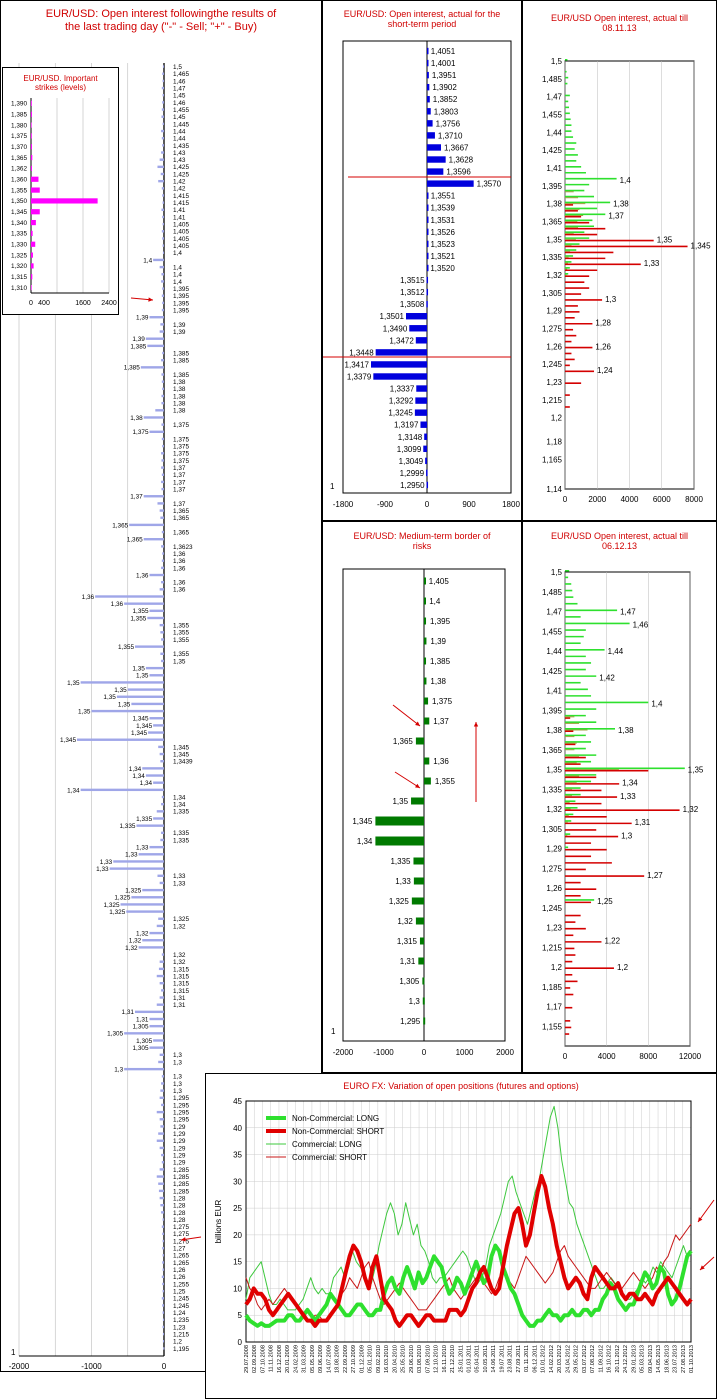 The height and width of the screenshot is (1399, 717). Describe the element at coordinates (361, 352) in the screenshot. I see `short-bar-label: 1,3448` at that location.